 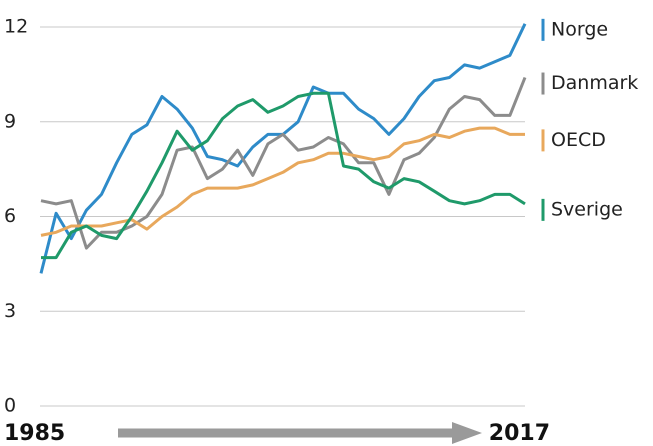 I want to click on legend-label: OECD, so click(x=578, y=140).